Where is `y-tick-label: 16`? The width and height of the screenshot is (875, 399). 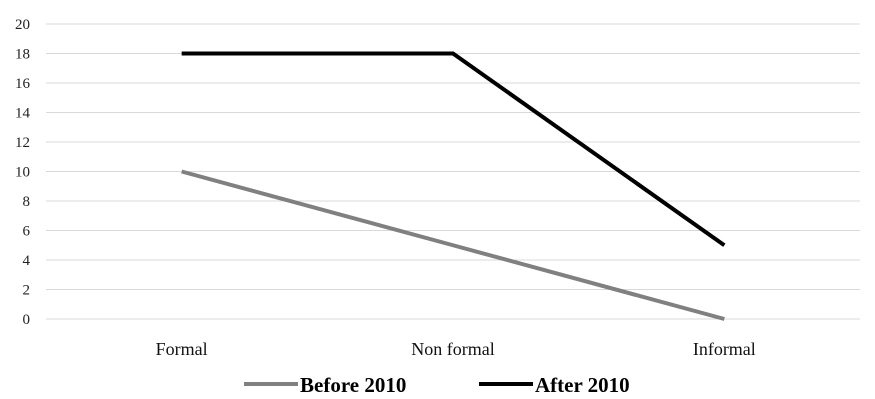 y-tick-label: 16 is located at coordinates (23, 84).